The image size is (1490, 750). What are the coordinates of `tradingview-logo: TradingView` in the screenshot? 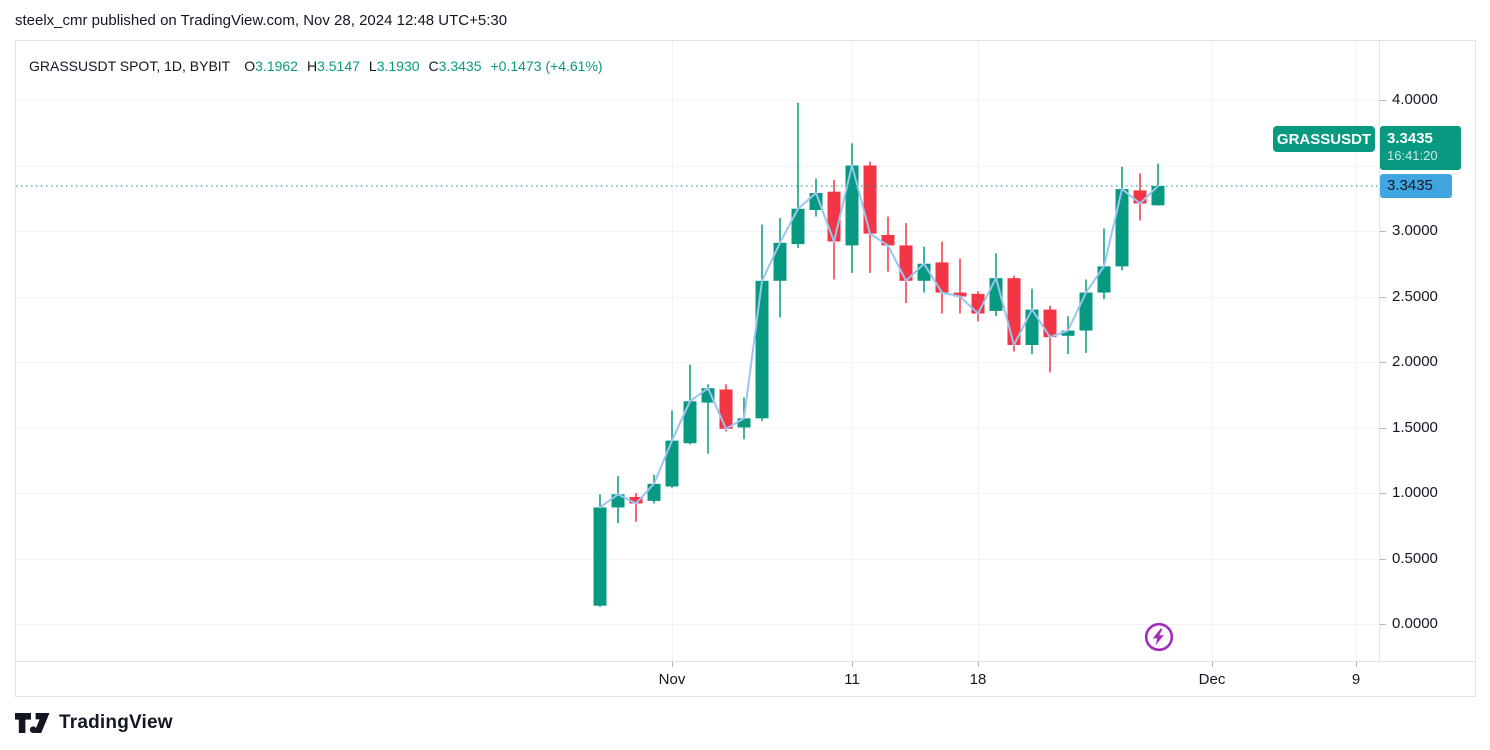 It's located at (94, 723).